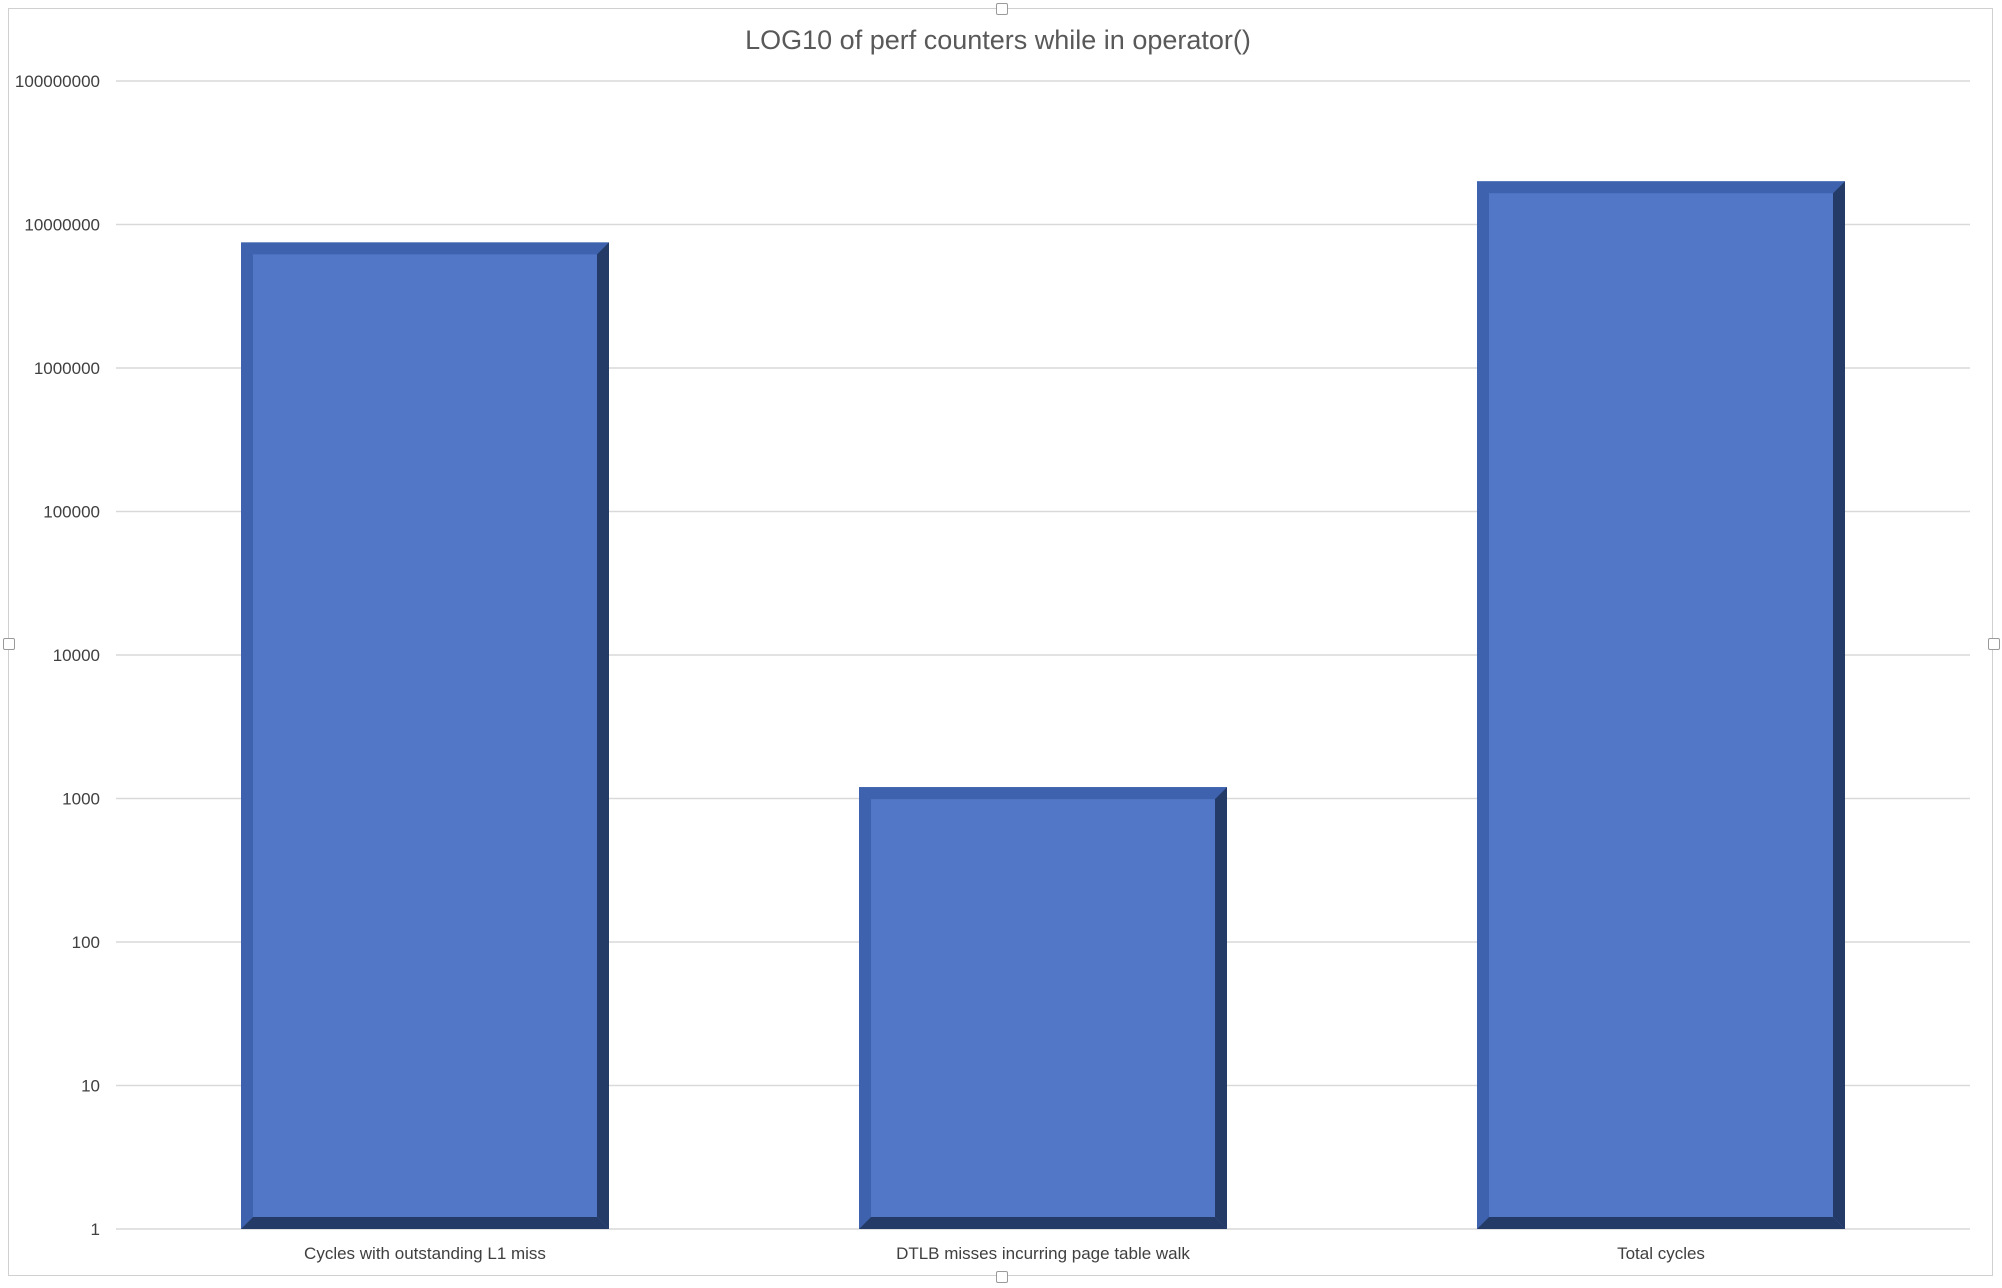  I want to click on x-category-label: Total cycles, so click(1661, 1253).